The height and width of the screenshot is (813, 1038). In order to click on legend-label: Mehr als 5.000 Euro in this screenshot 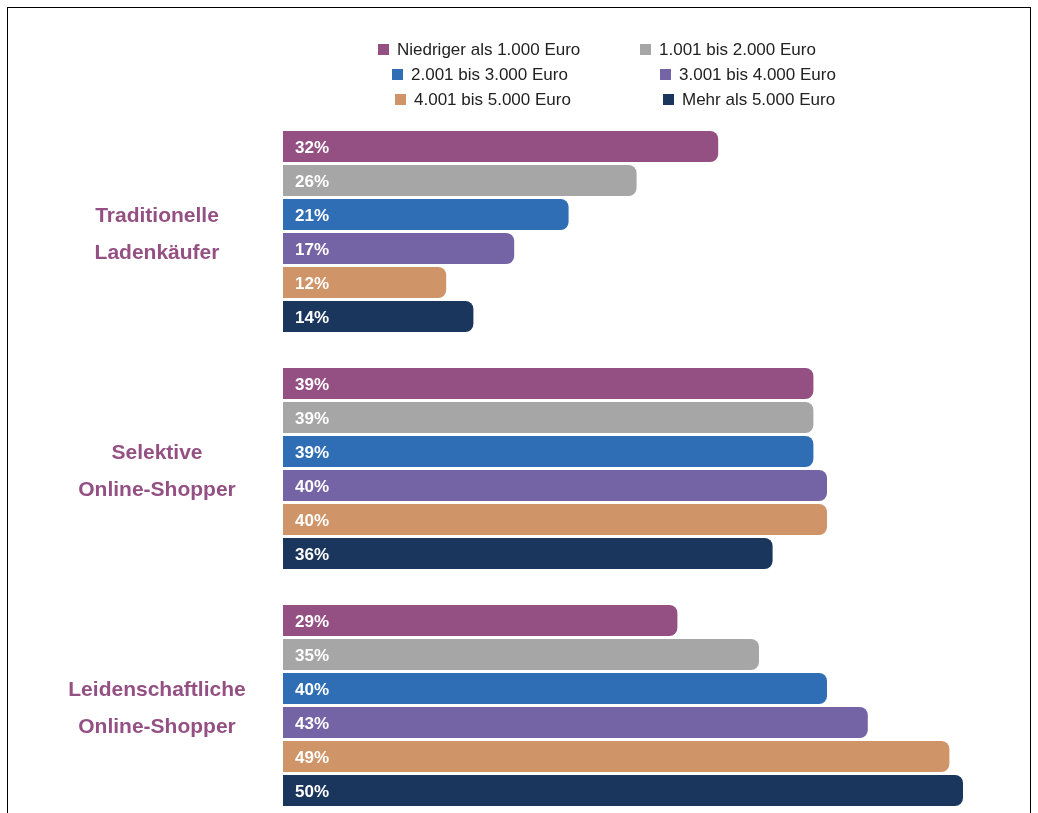, I will do `click(759, 99)`.